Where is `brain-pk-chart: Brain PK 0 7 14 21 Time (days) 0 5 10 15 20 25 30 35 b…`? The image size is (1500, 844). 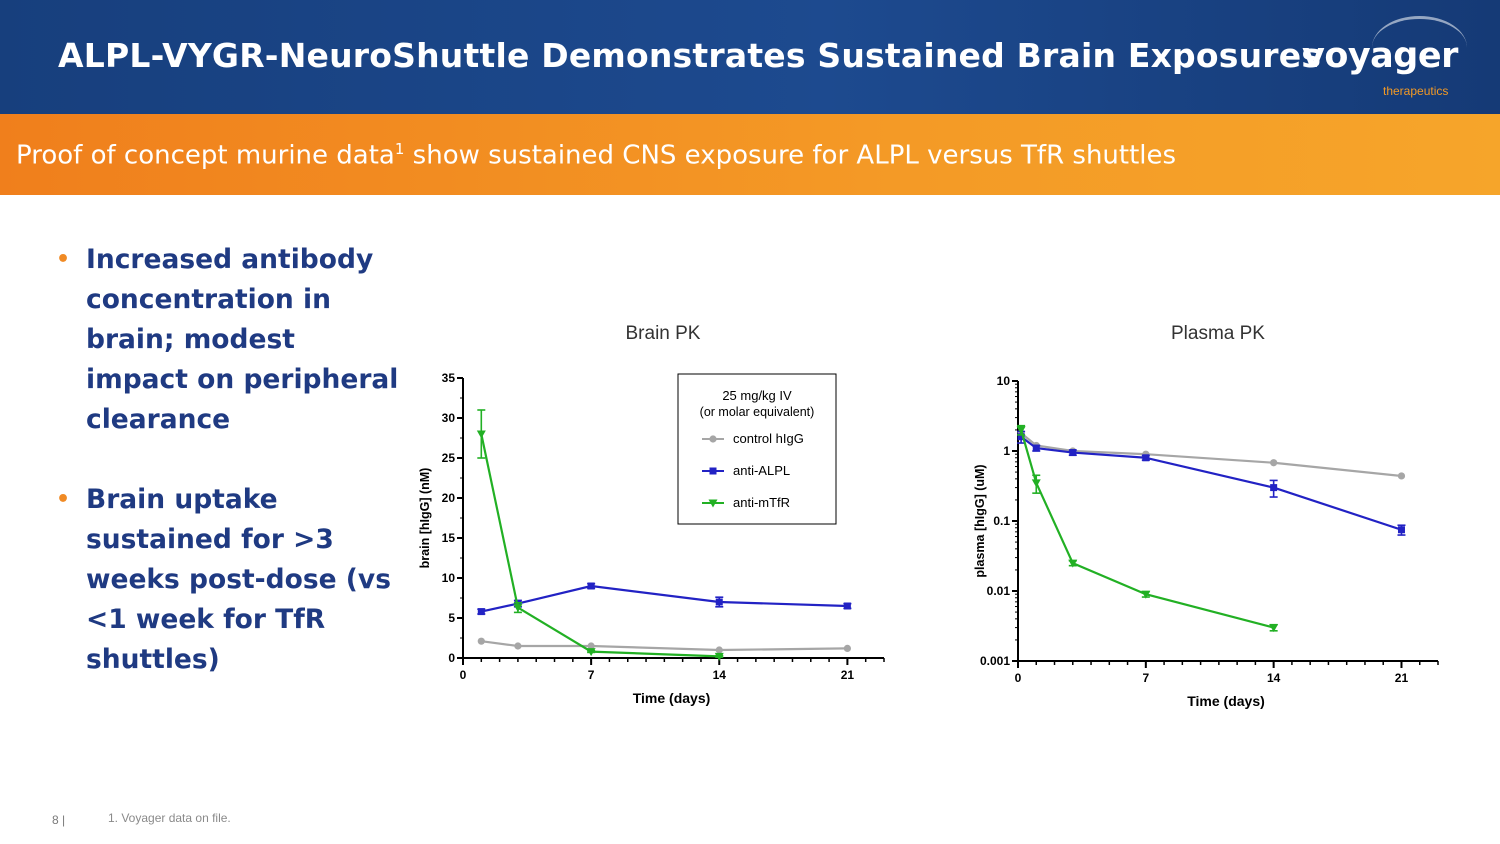
brain-pk-chart: Brain PK 0 7 14 21 Time (days) 0 5 10 15 20 25 30 35 b… is located at coordinates (651, 514).